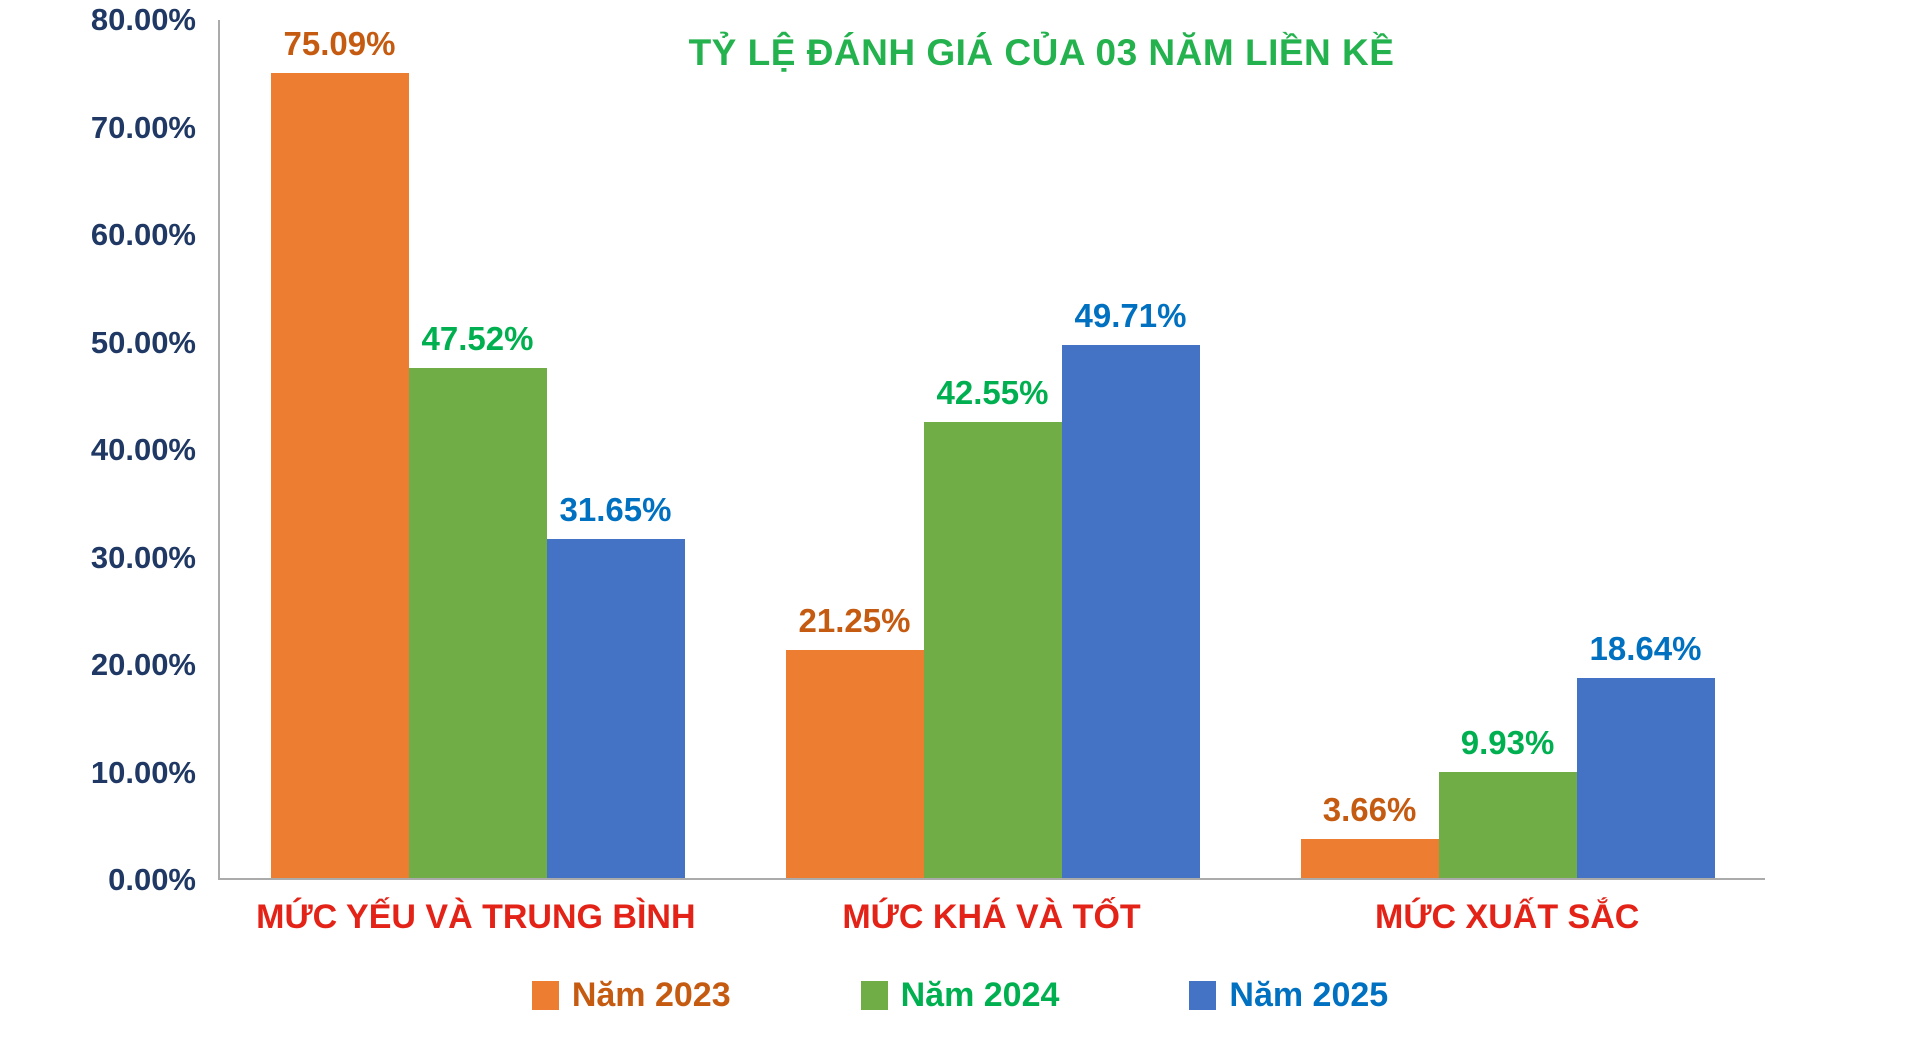 The width and height of the screenshot is (1920, 1039). Describe the element at coordinates (1369, 809) in the screenshot. I see `bar-value-label: 3.66%` at that location.